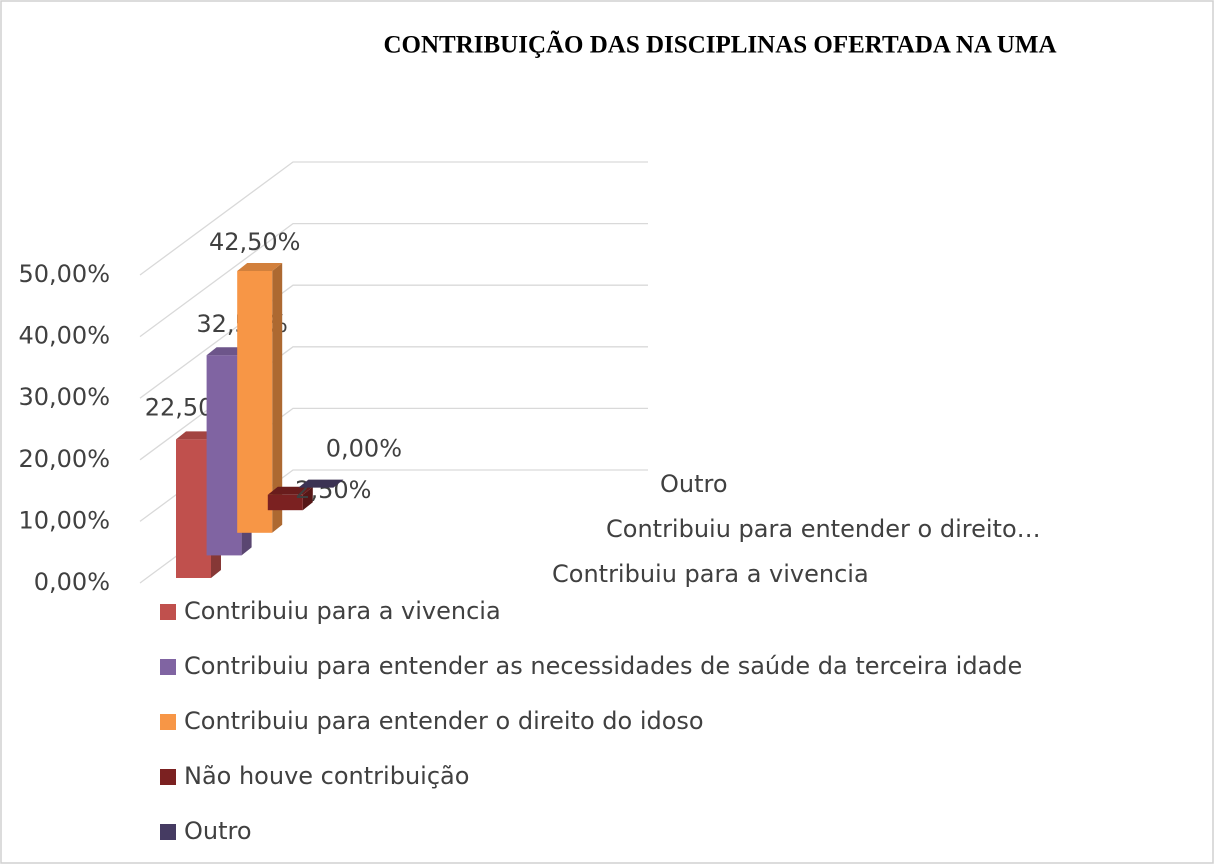  What do you see at coordinates (72, 582) in the screenshot?
I see `y-tick-label: 0,00%` at bounding box center [72, 582].